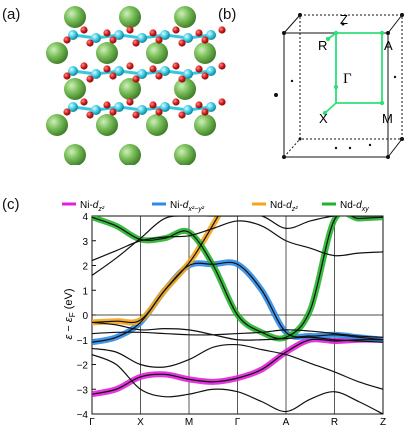  I want to click on x-tick-label: Z, so click(383, 422).